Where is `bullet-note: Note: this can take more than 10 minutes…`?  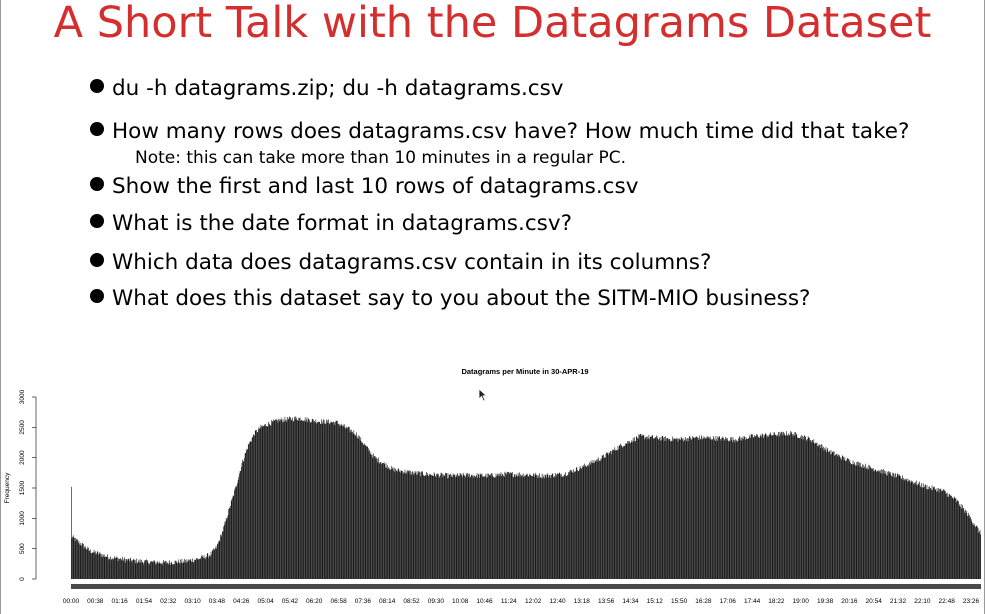 bullet-note: Note: this can take more than 10 minutes… is located at coordinates (381, 158).